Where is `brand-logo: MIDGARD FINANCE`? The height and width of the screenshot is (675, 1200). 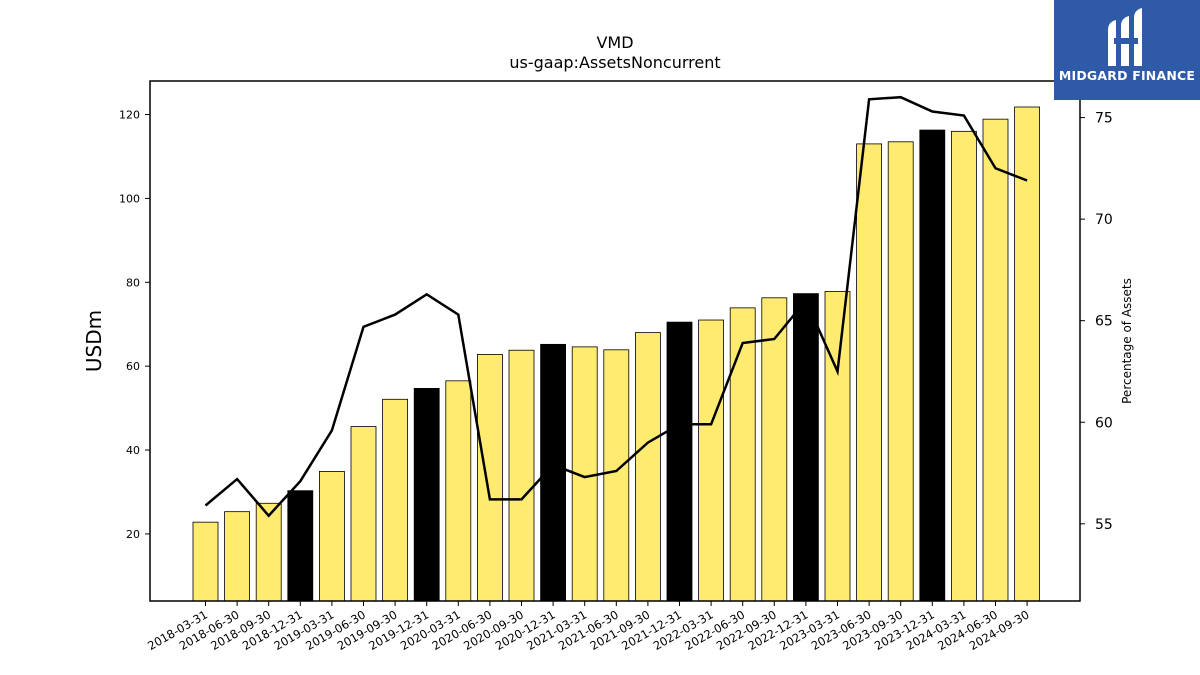 brand-logo: MIDGARD FINANCE is located at coordinates (1127, 50).